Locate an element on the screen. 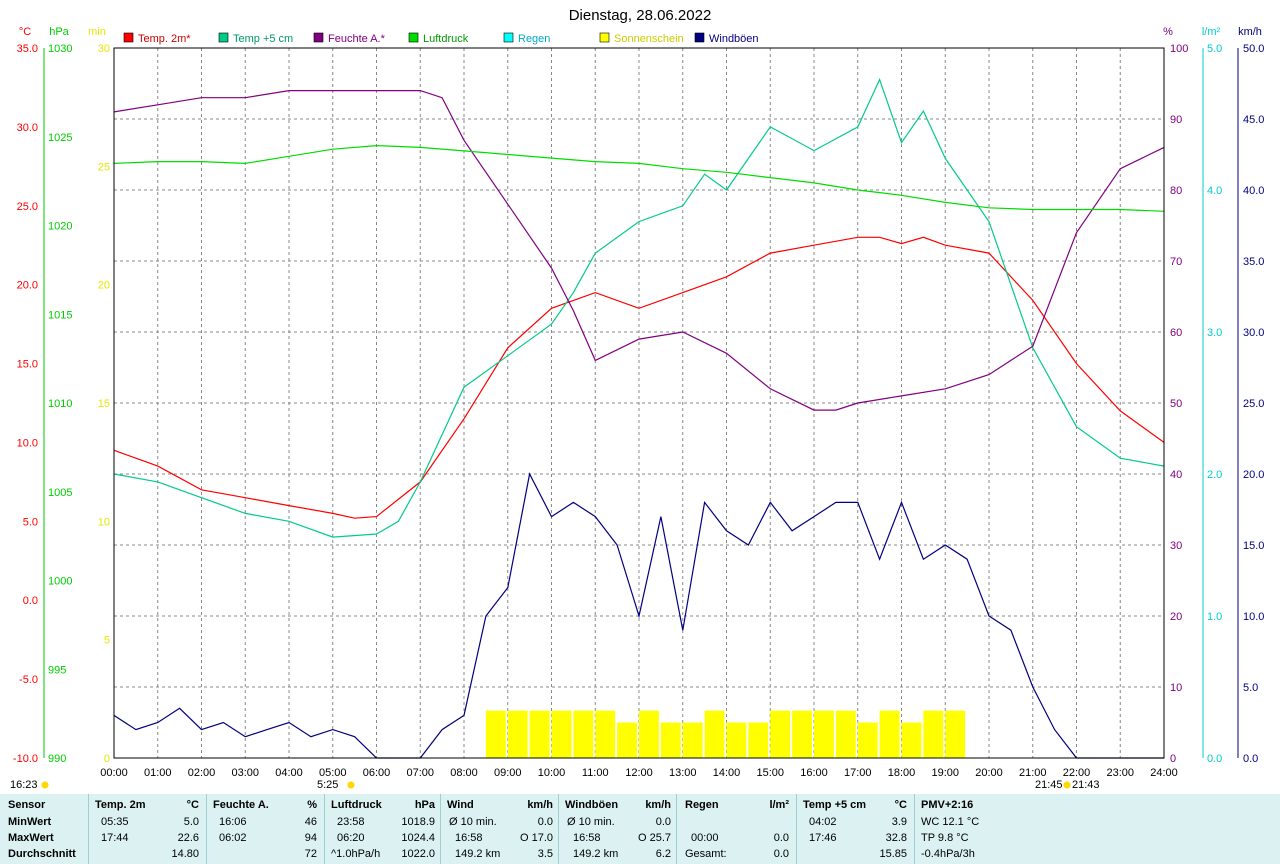  stats-feuchte-max-time: 06:02 is located at coordinates (233, 838).